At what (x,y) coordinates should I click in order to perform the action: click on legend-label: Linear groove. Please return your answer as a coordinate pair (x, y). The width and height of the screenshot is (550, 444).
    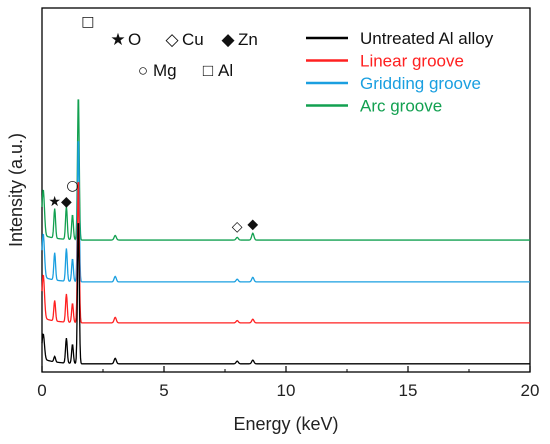
    Looking at the image, I should click on (412, 61).